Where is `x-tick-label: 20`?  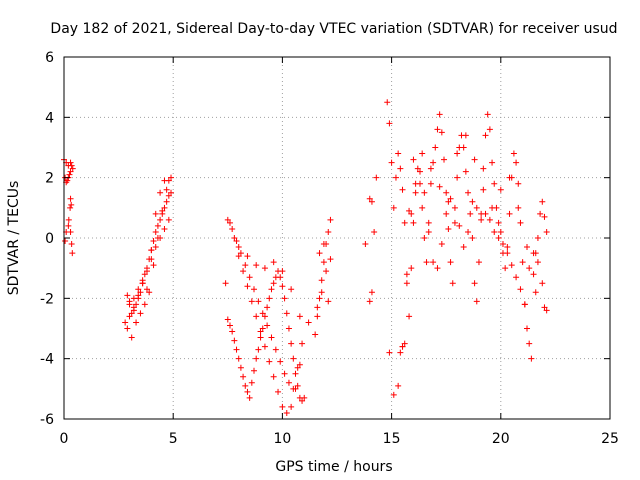
x-tick-label: 20 is located at coordinates (501, 439).